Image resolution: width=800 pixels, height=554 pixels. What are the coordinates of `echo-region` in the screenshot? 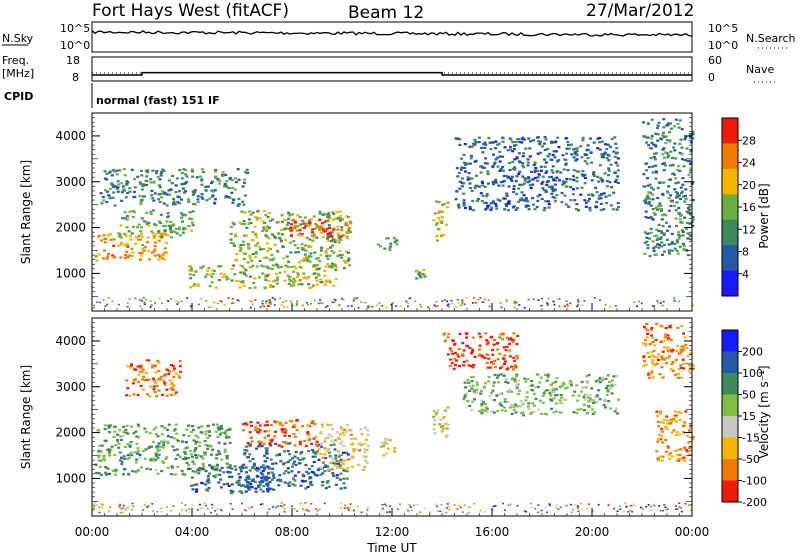 It's located at (387, 244).